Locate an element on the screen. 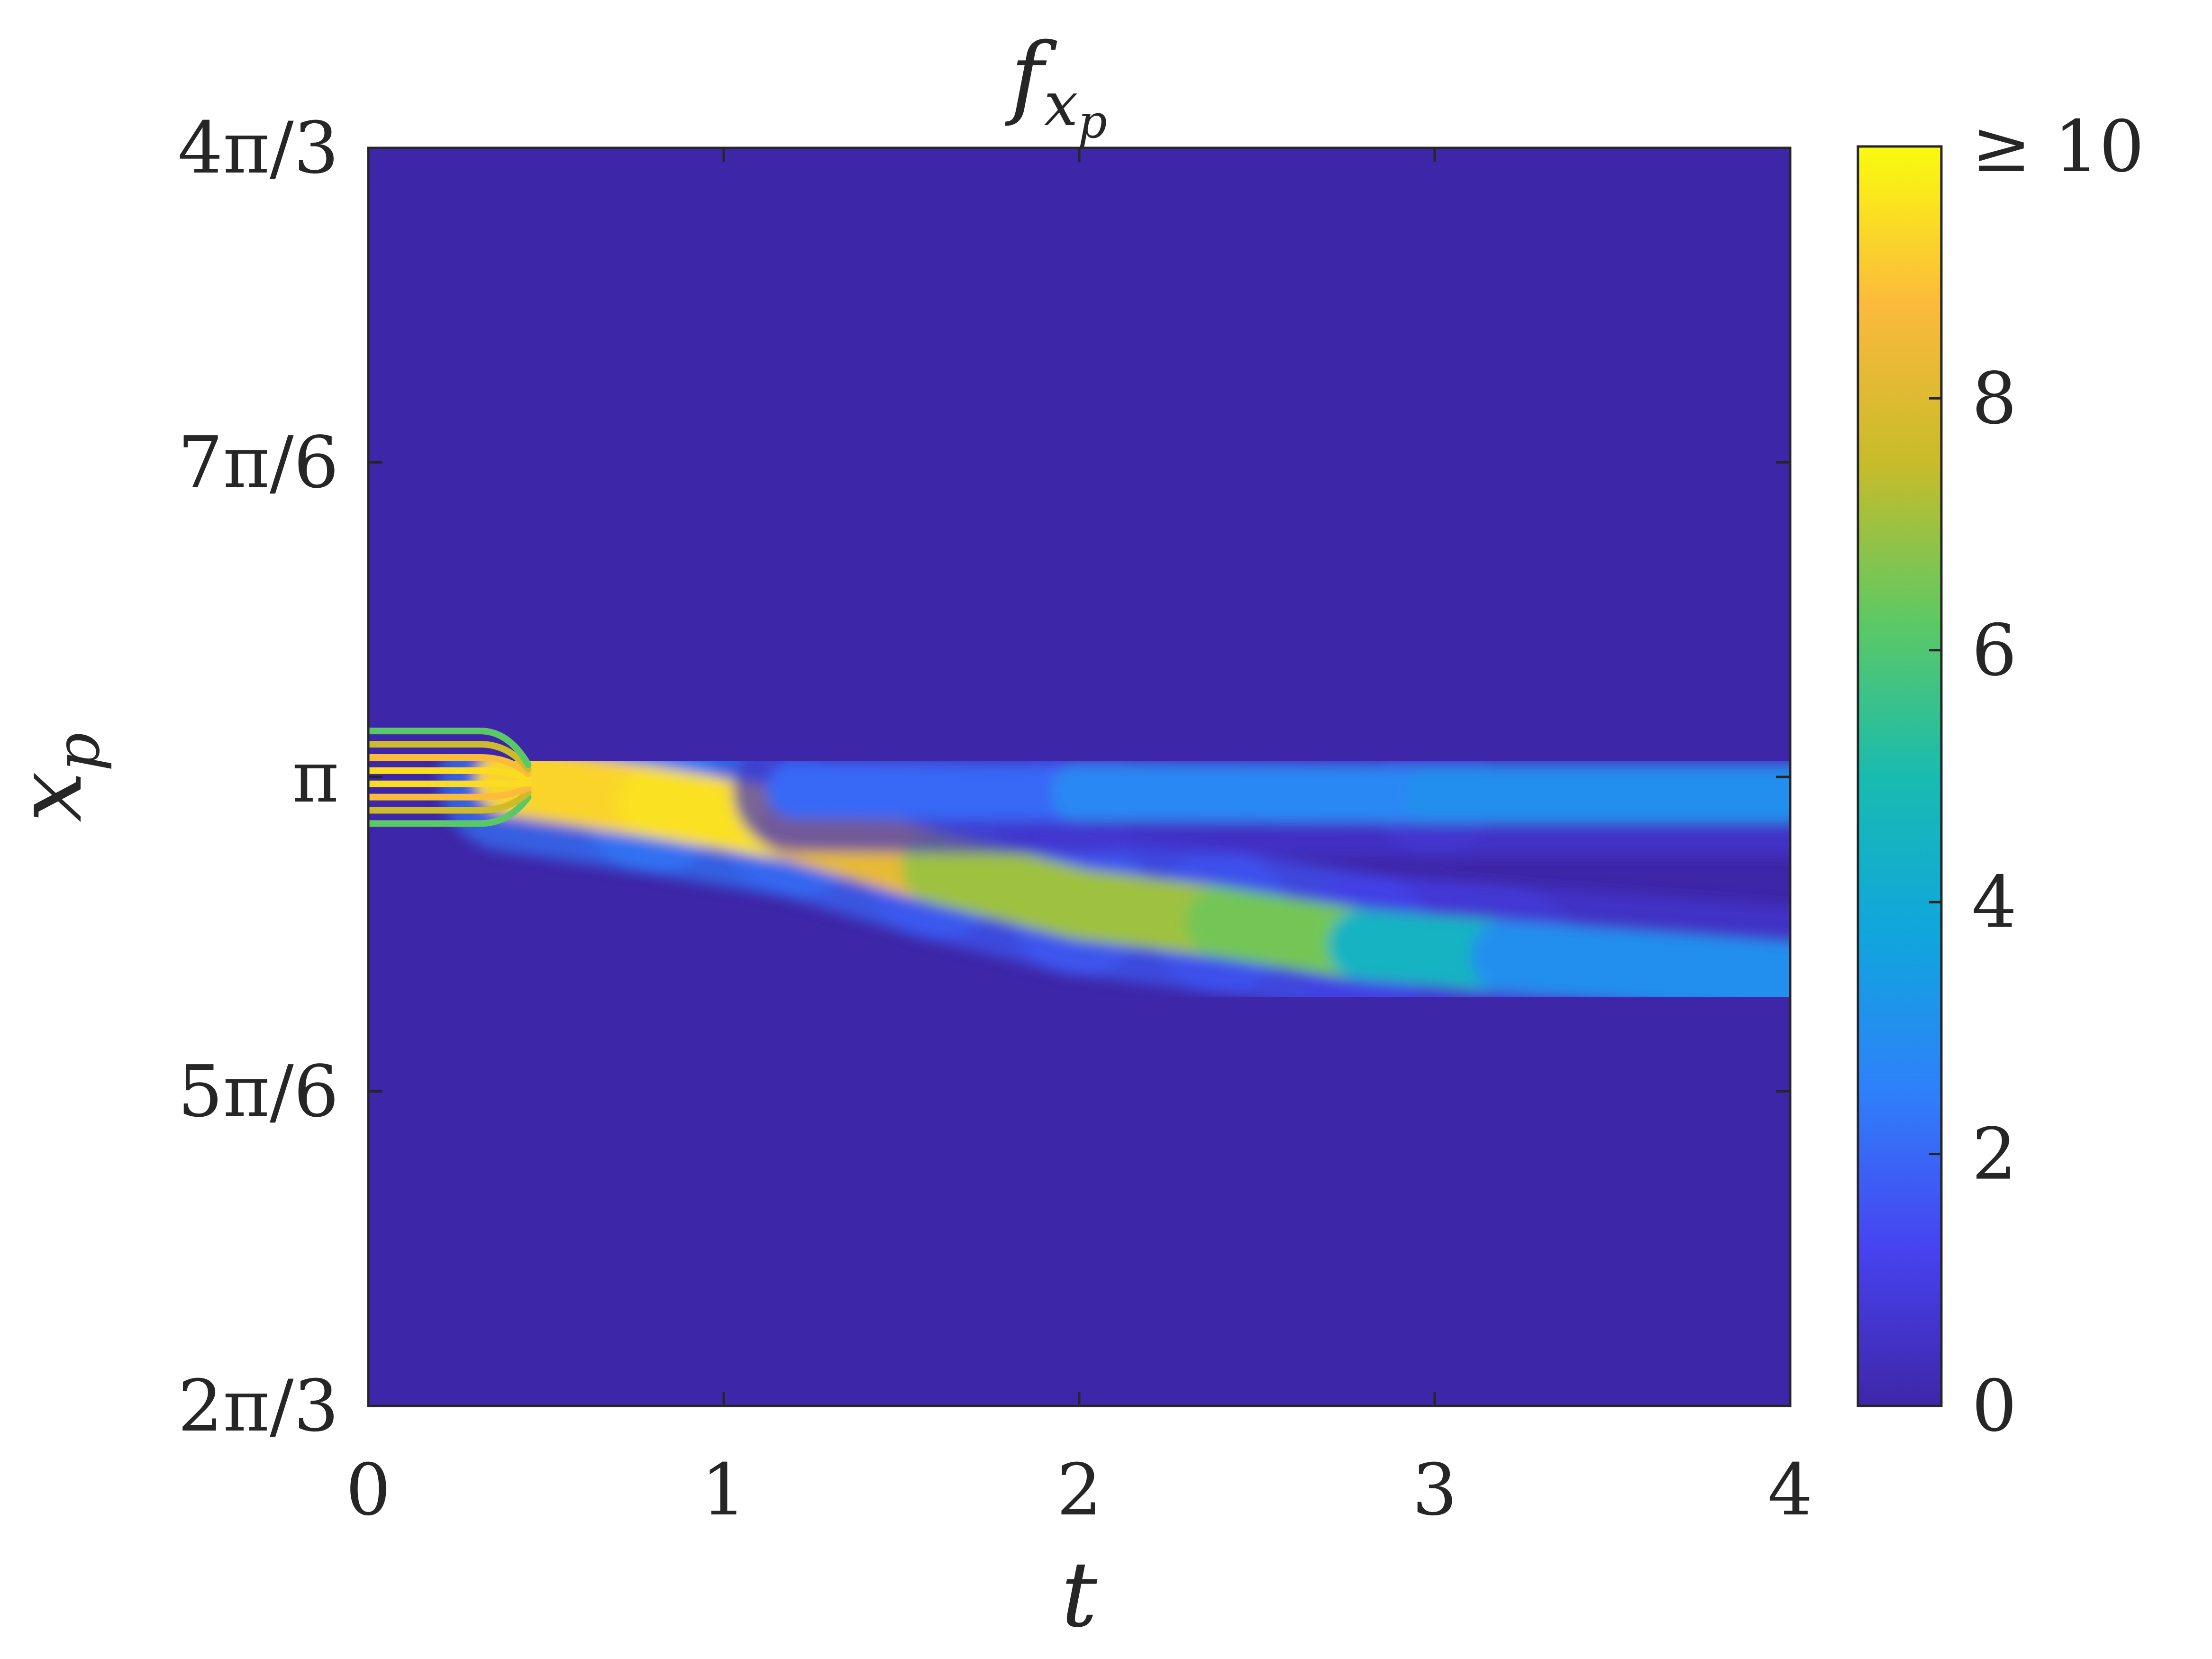 The height and width of the screenshot is (1659, 2212). colorbar-tick-label: 0 is located at coordinates (1994, 1406).